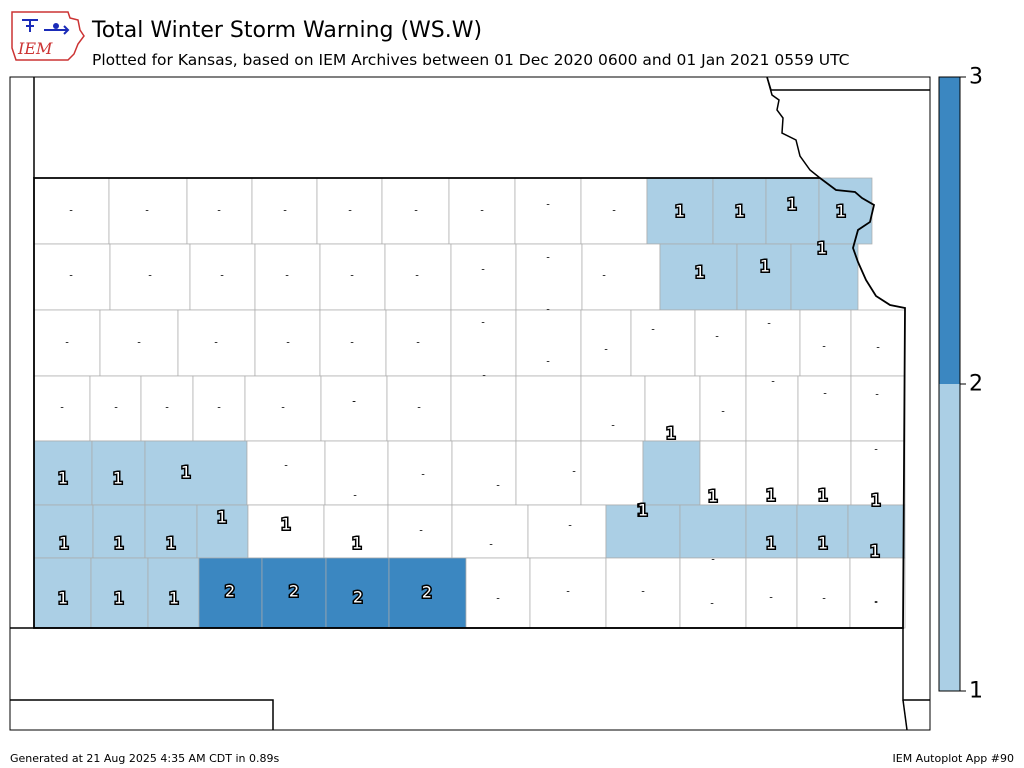 Image resolution: width=1024 pixels, height=768 pixels. Describe the element at coordinates (976, 691) in the screenshot. I see `colorbar-tick-label: 1` at that location.